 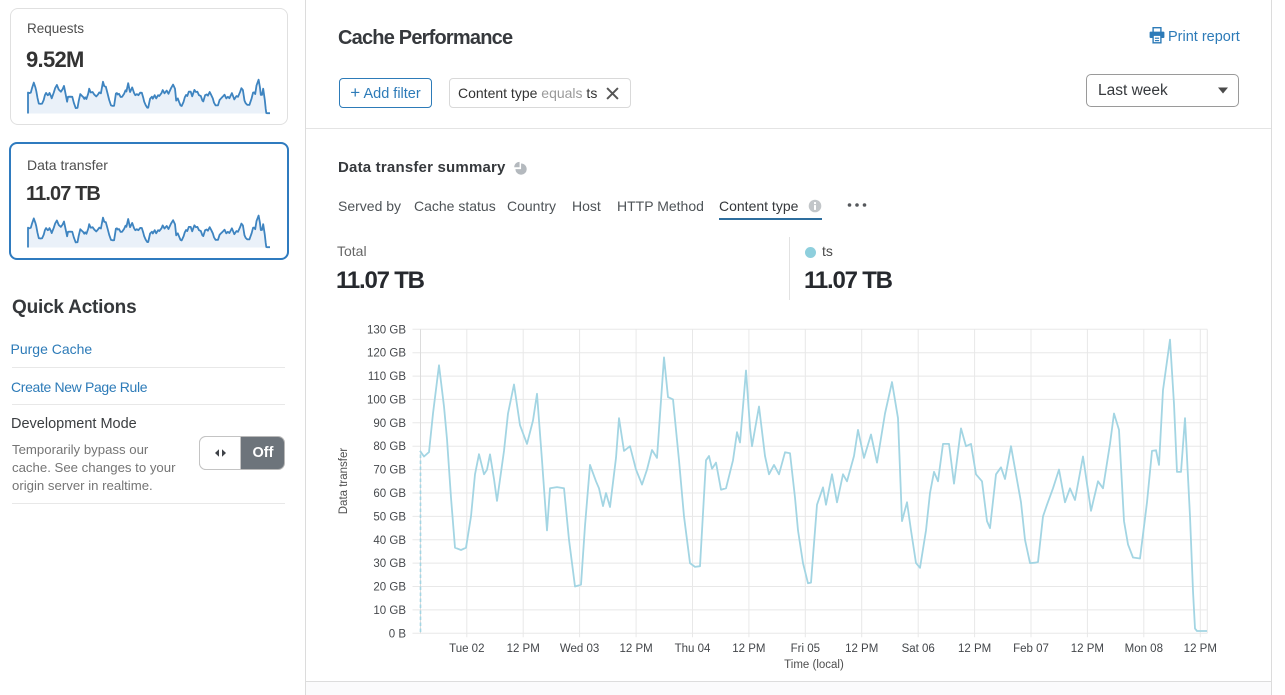 What do you see at coordinates (389, 564) in the screenshot?
I see `svg-text: 30 GB` at bounding box center [389, 564].